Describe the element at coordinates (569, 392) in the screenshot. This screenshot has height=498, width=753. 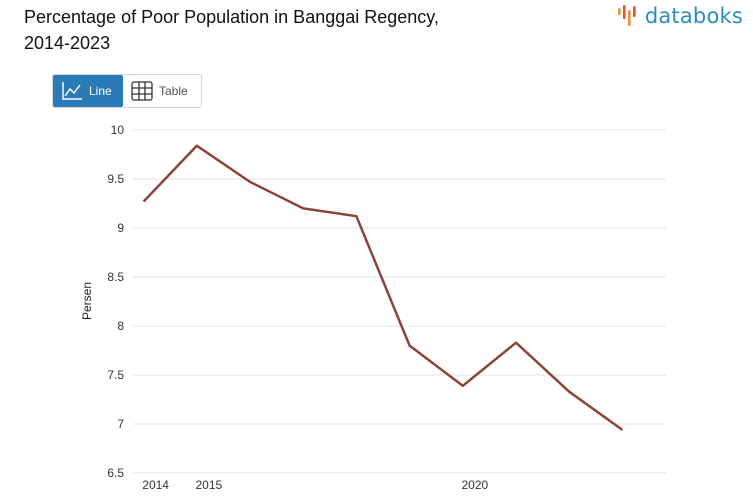
I see `data-point-2022` at that location.